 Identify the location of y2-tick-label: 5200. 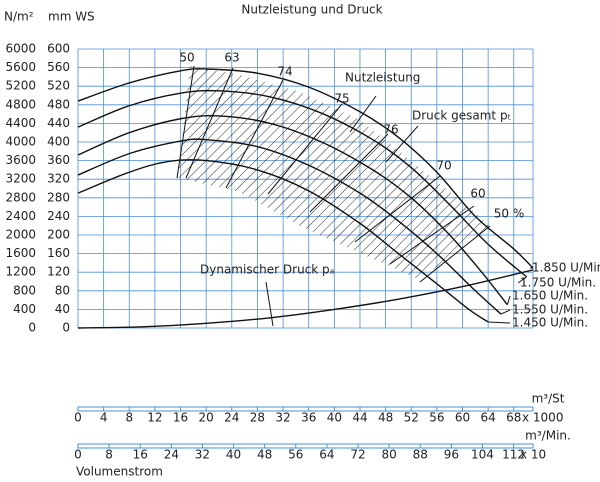
(20, 86).